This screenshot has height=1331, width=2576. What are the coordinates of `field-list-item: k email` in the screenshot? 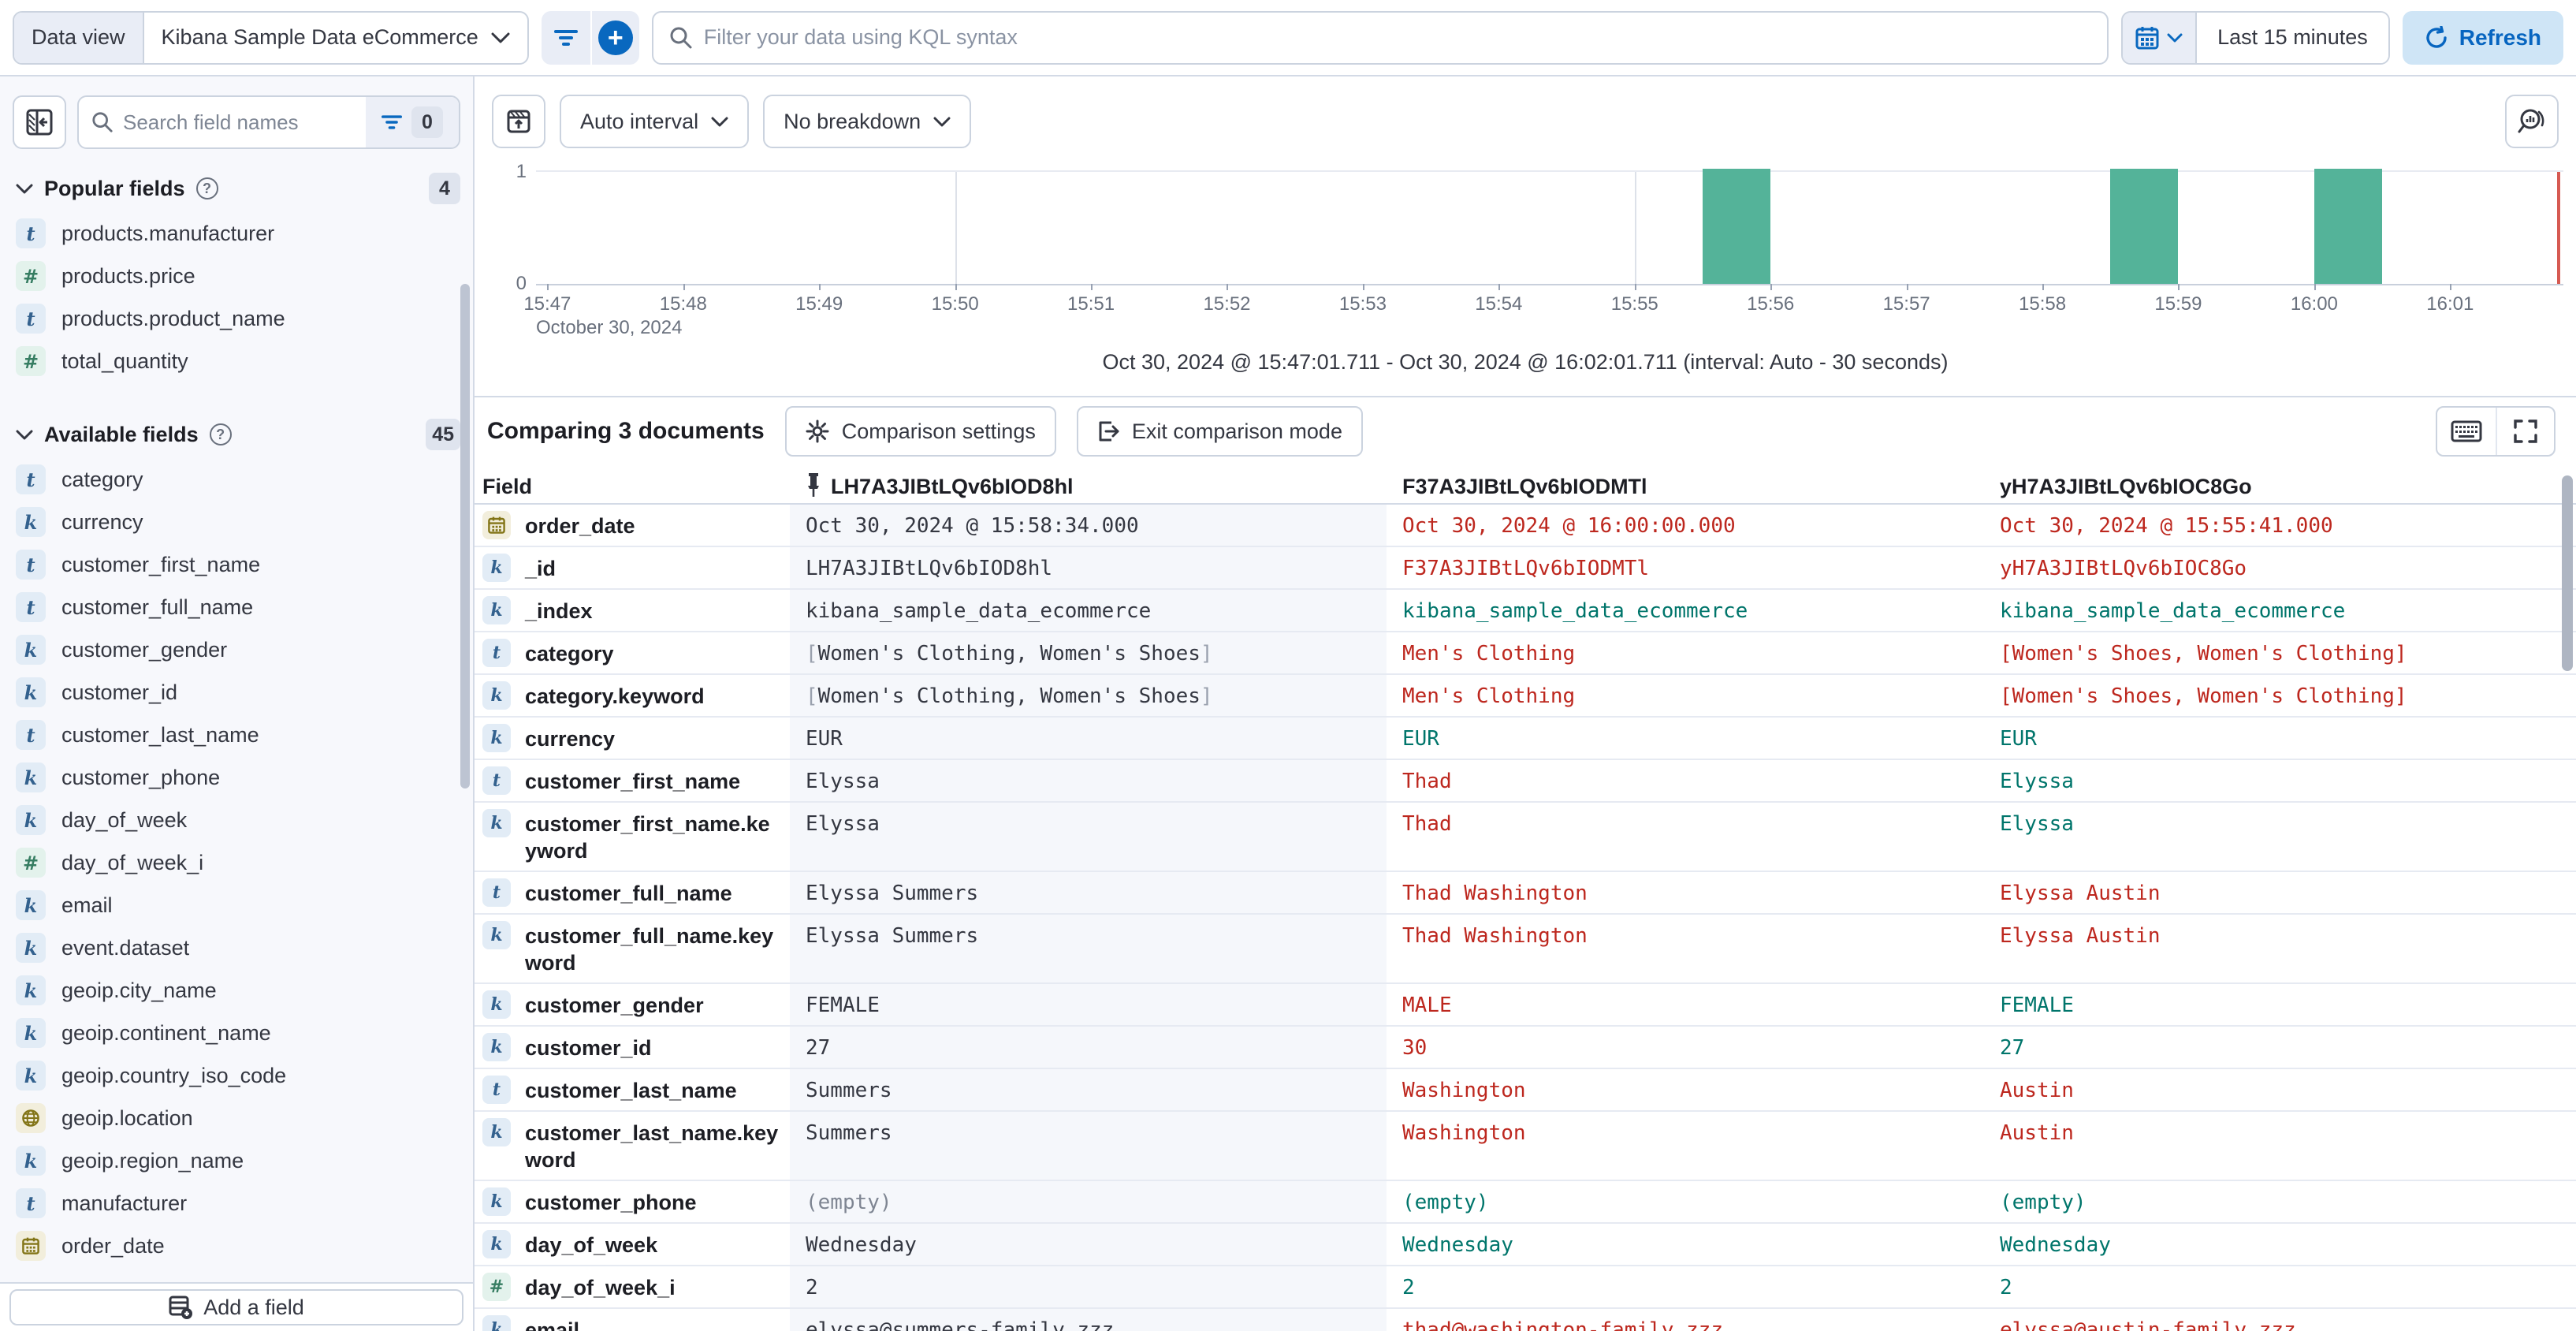 It's located at (236, 905).